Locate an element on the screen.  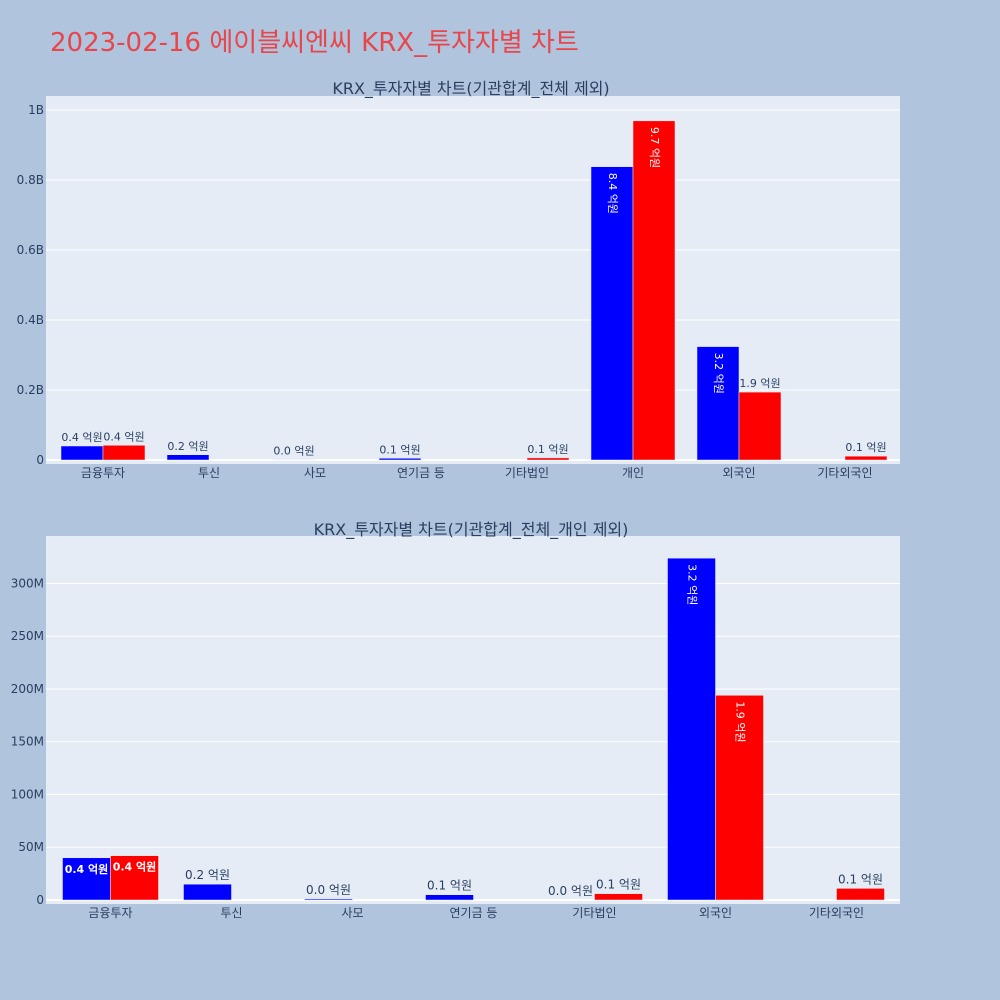
y-tick-label: 0.6B is located at coordinates (30, 250).